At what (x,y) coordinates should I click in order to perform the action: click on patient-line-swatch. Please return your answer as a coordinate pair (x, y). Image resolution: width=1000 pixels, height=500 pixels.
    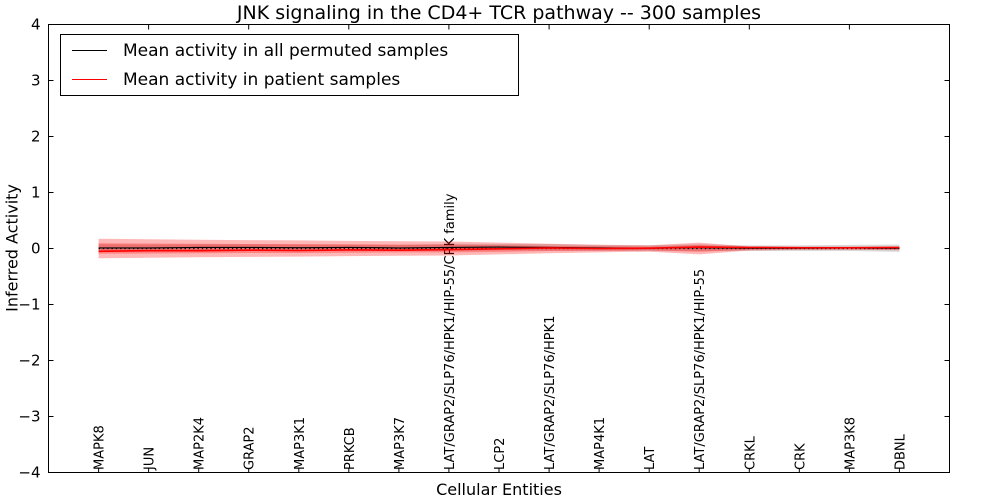
    Looking at the image, I should click on (89, 79).